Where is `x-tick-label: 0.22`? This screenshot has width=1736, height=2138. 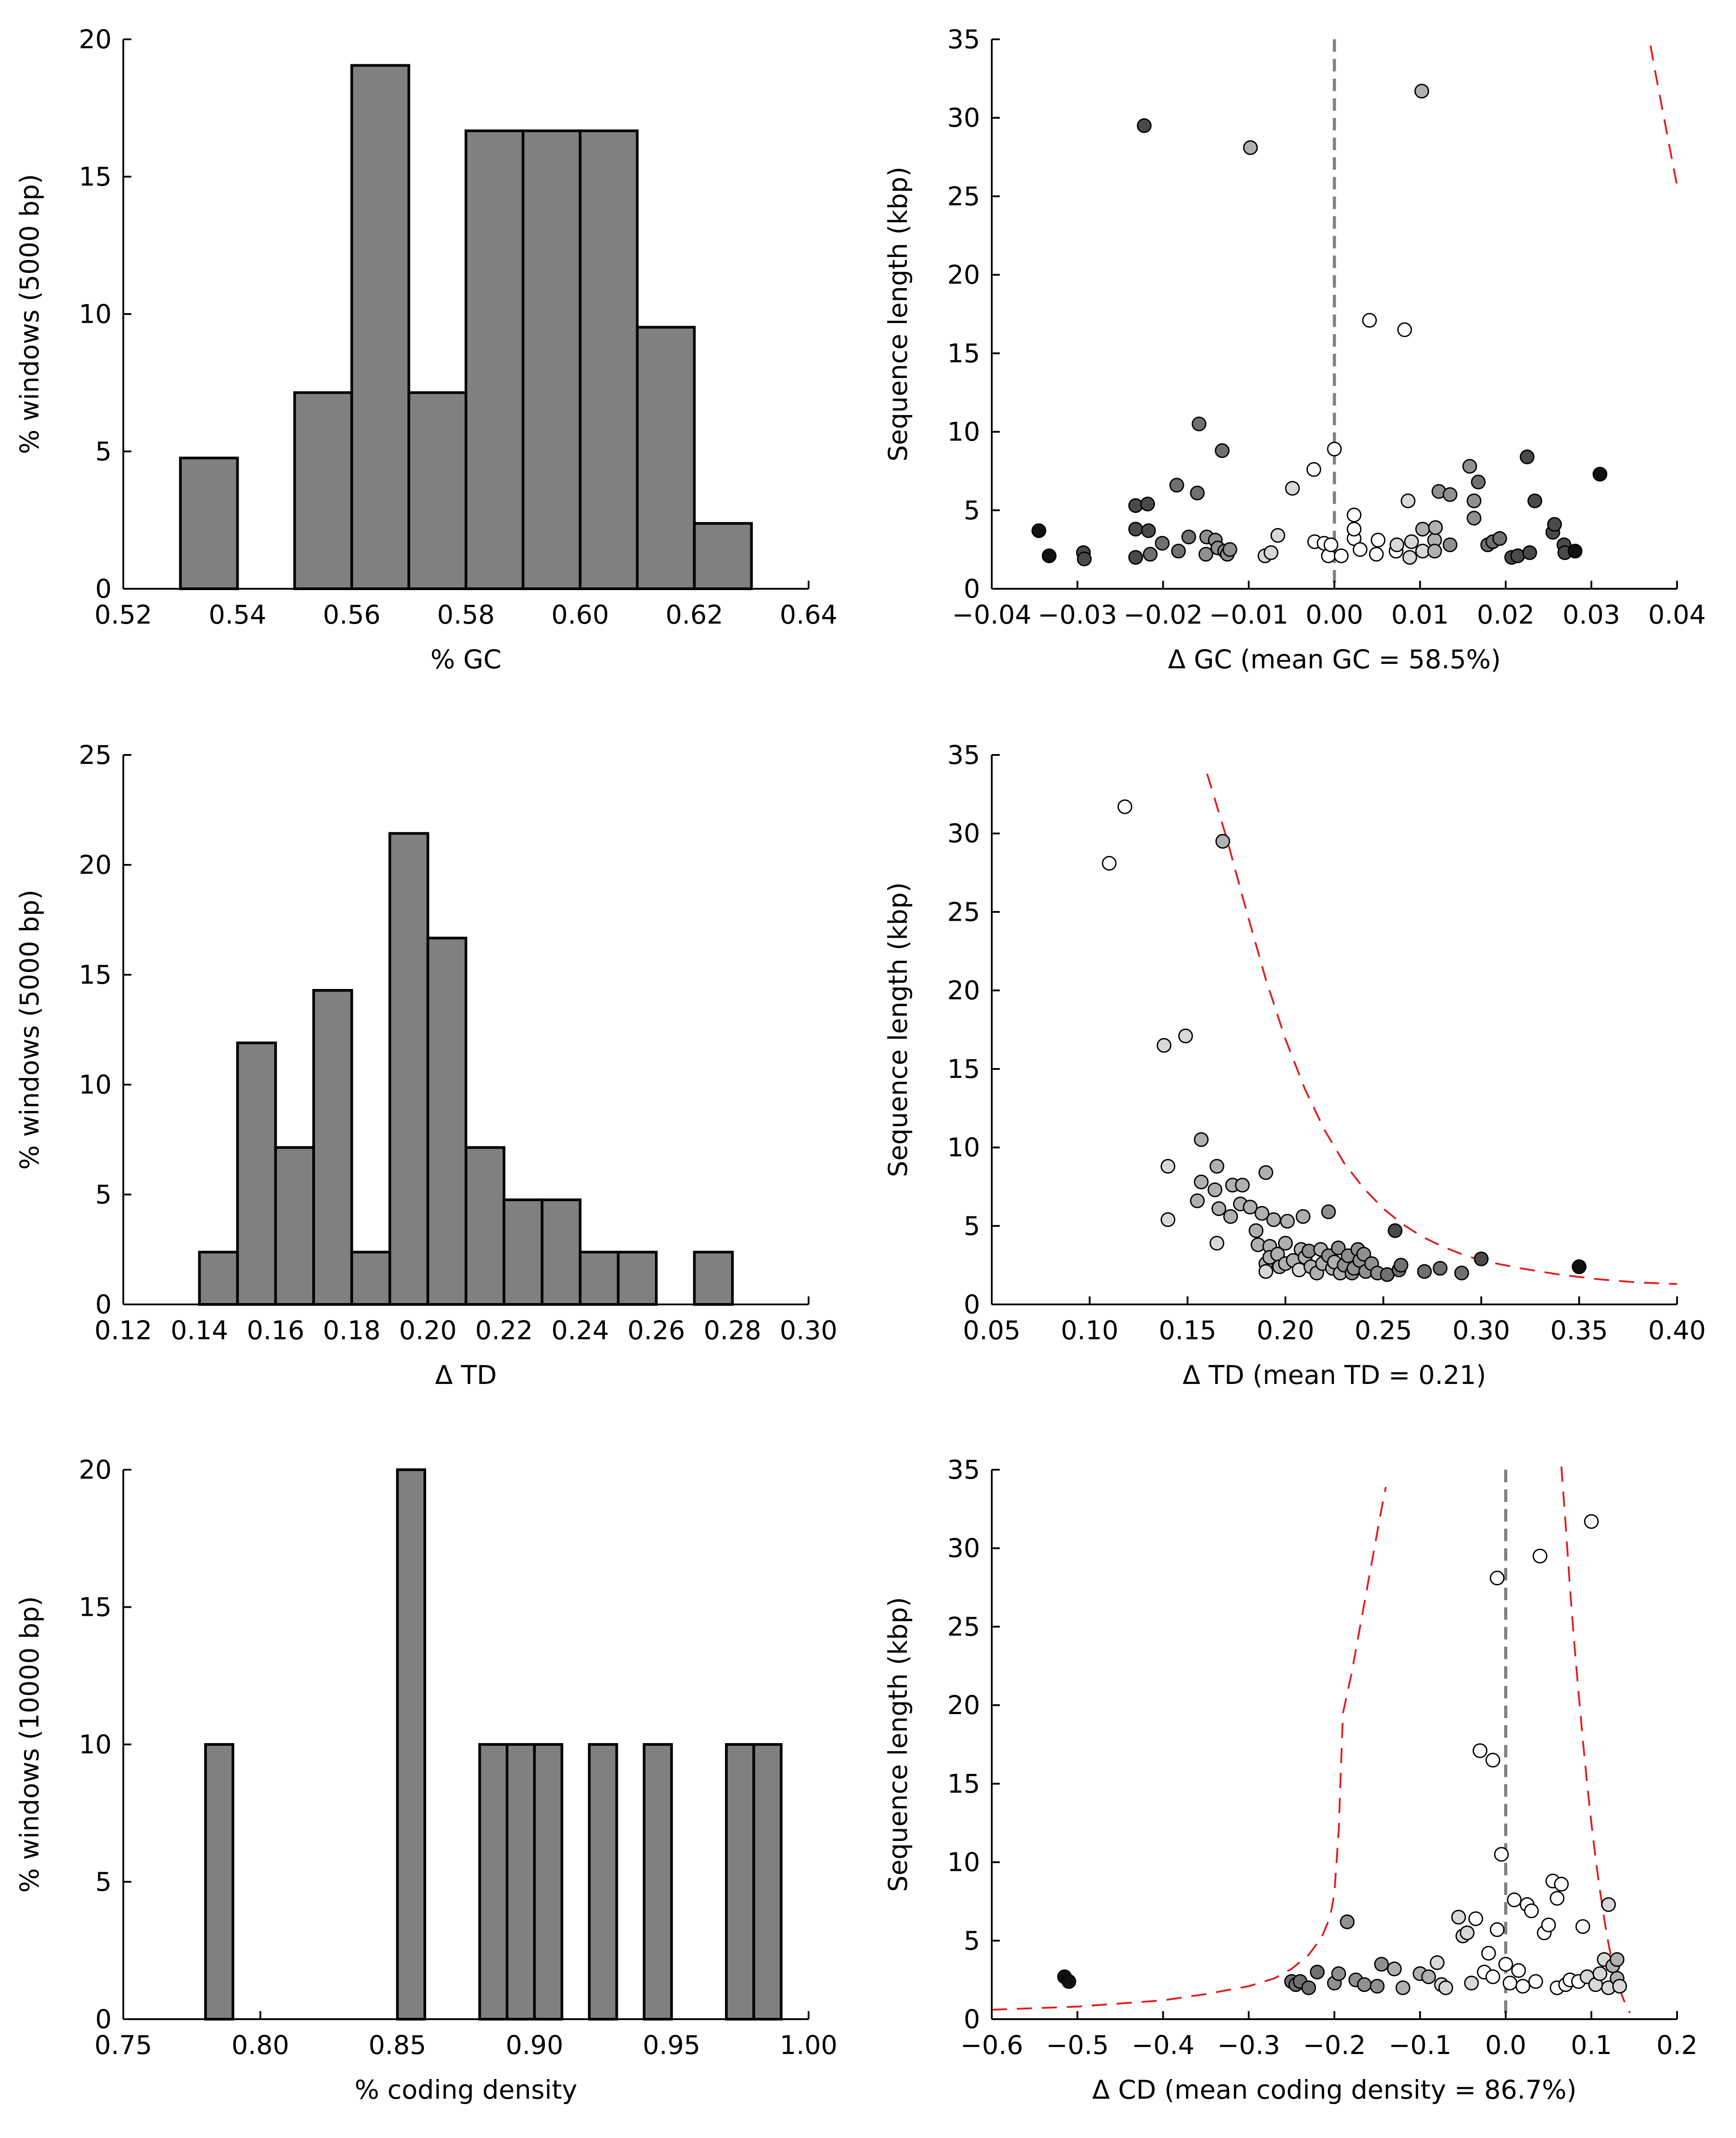 x-tick-label: 0.22 is located at coordinates (504, 1331).